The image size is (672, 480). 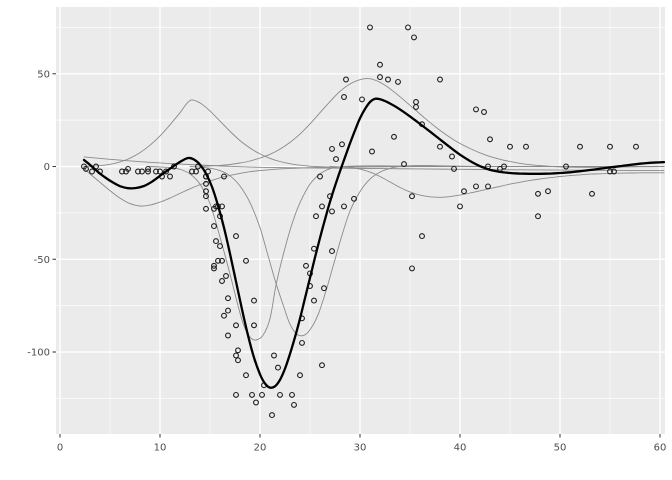 I want to click on y-tick-label: -100, so click(x=38, y=353).